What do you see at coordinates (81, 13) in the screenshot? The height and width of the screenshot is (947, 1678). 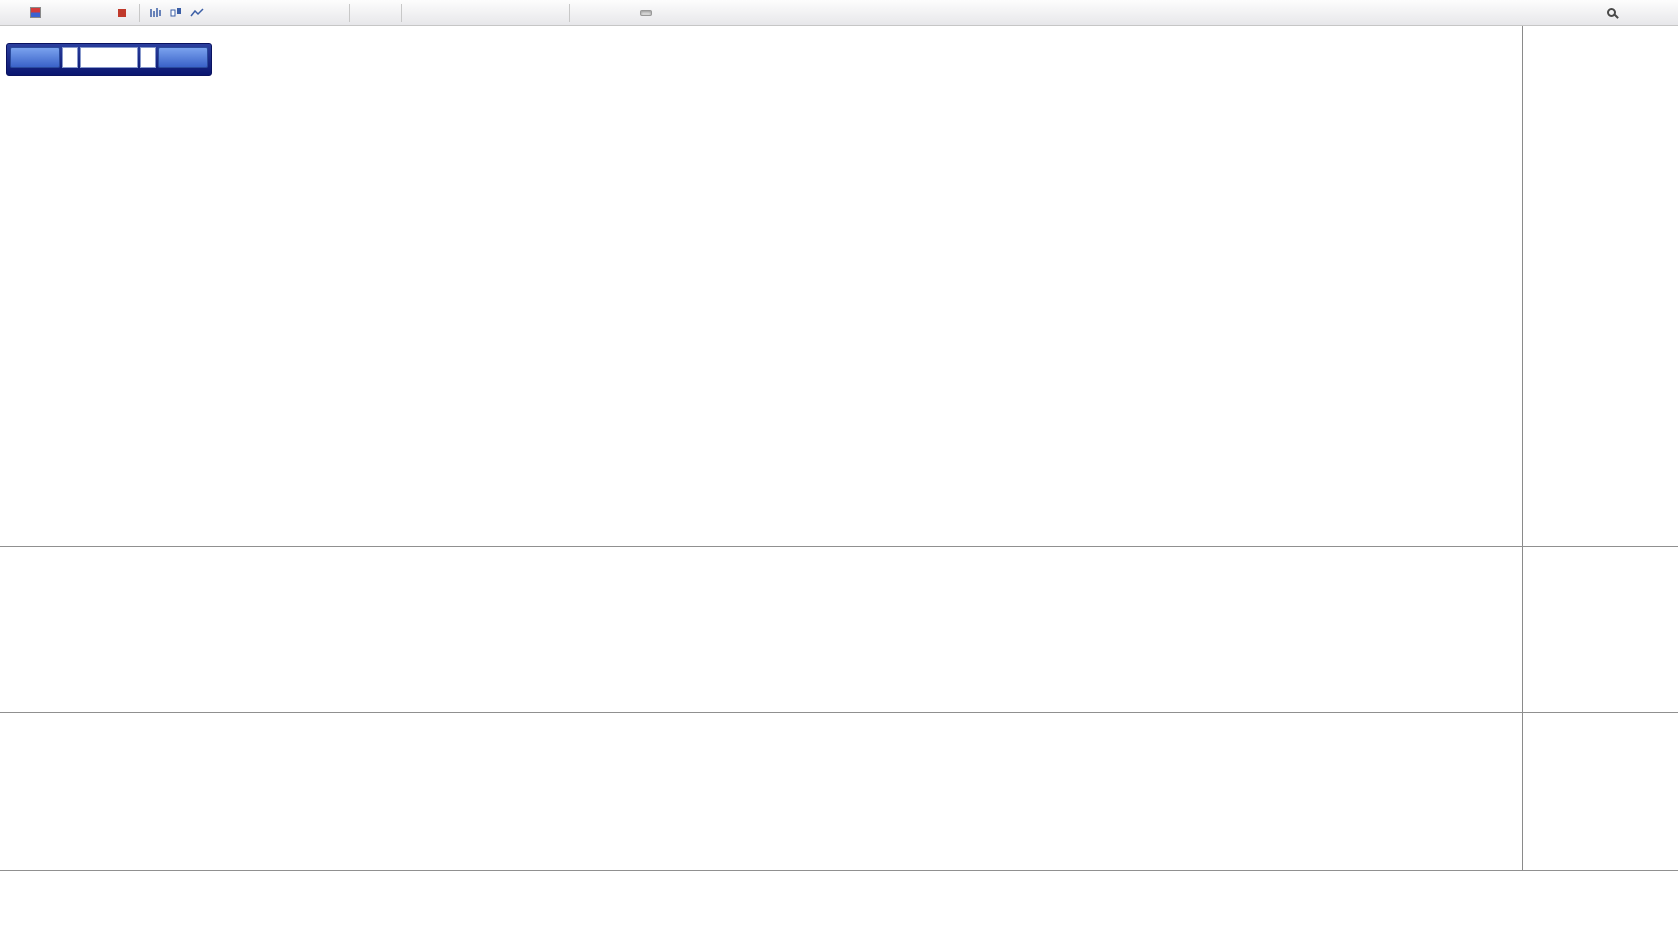 I see `navigator-icon` at bounding box center [81, 13].